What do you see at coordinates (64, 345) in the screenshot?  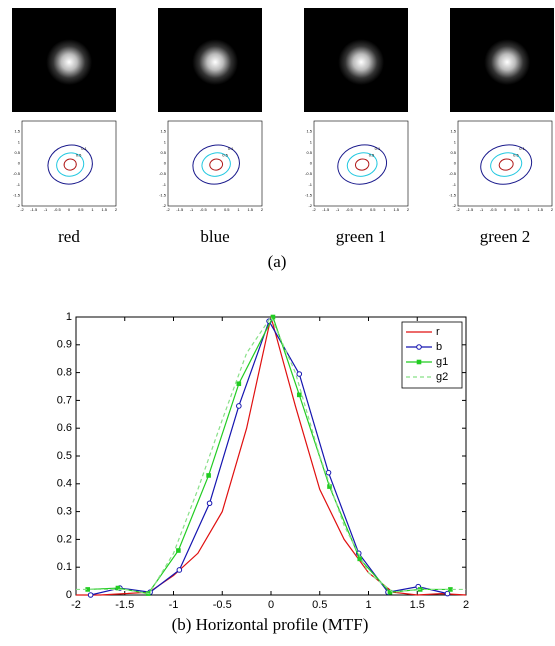 I see `y-tick-label: 0.9` at bounding box center [64, 345].